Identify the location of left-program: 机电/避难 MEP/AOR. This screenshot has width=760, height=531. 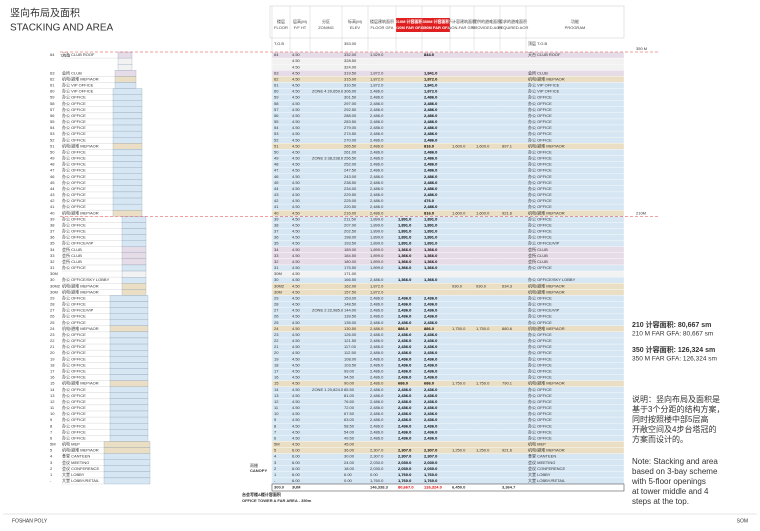
(80, 78).